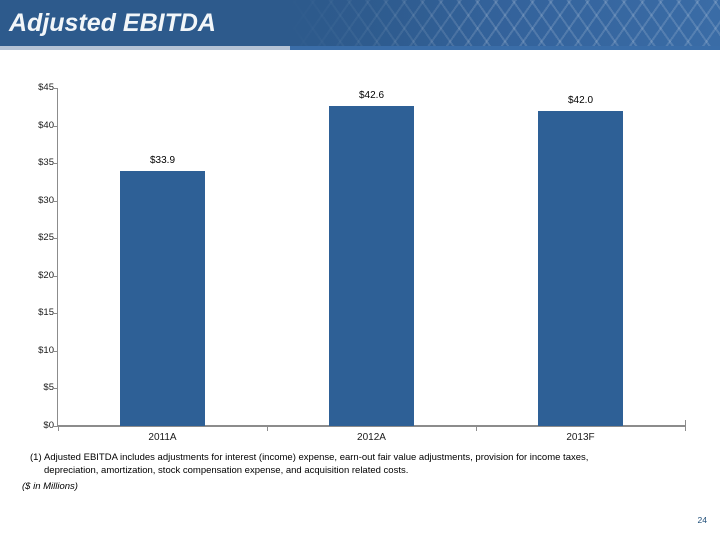 Image resolution: width=720 pixels, height=540 pixels. I want to click on y-axis-tick-label: $40, so click(46, 125).